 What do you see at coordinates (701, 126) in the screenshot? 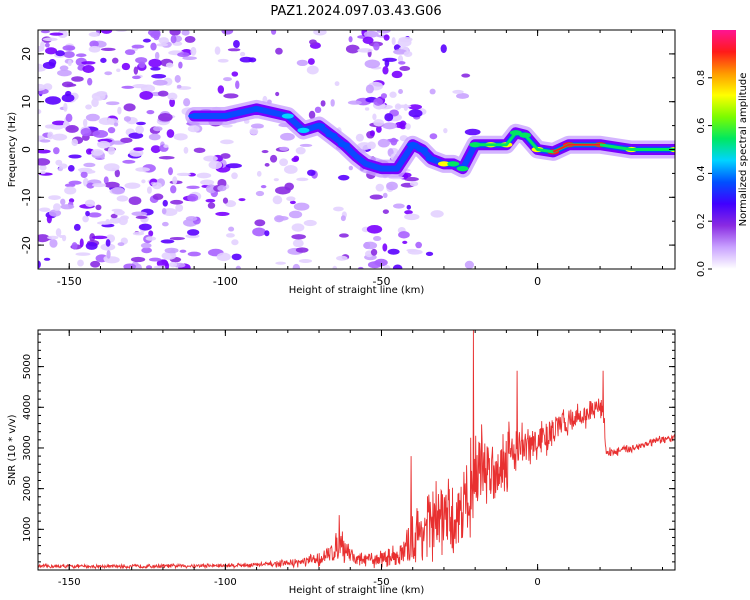
I see `colorbar-tick-label: 0.6` at bounding box center [701, 126].